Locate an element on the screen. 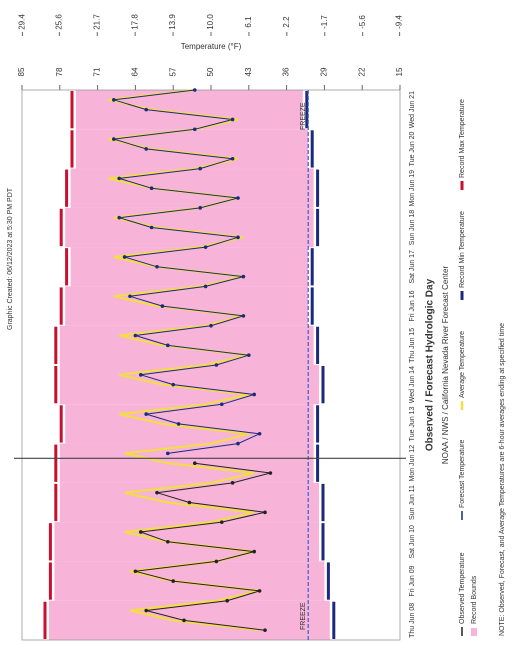 The width and height of the screenshot is (523, 645). y2-tick-label: 25.6 is located at coordinates (58, 22).